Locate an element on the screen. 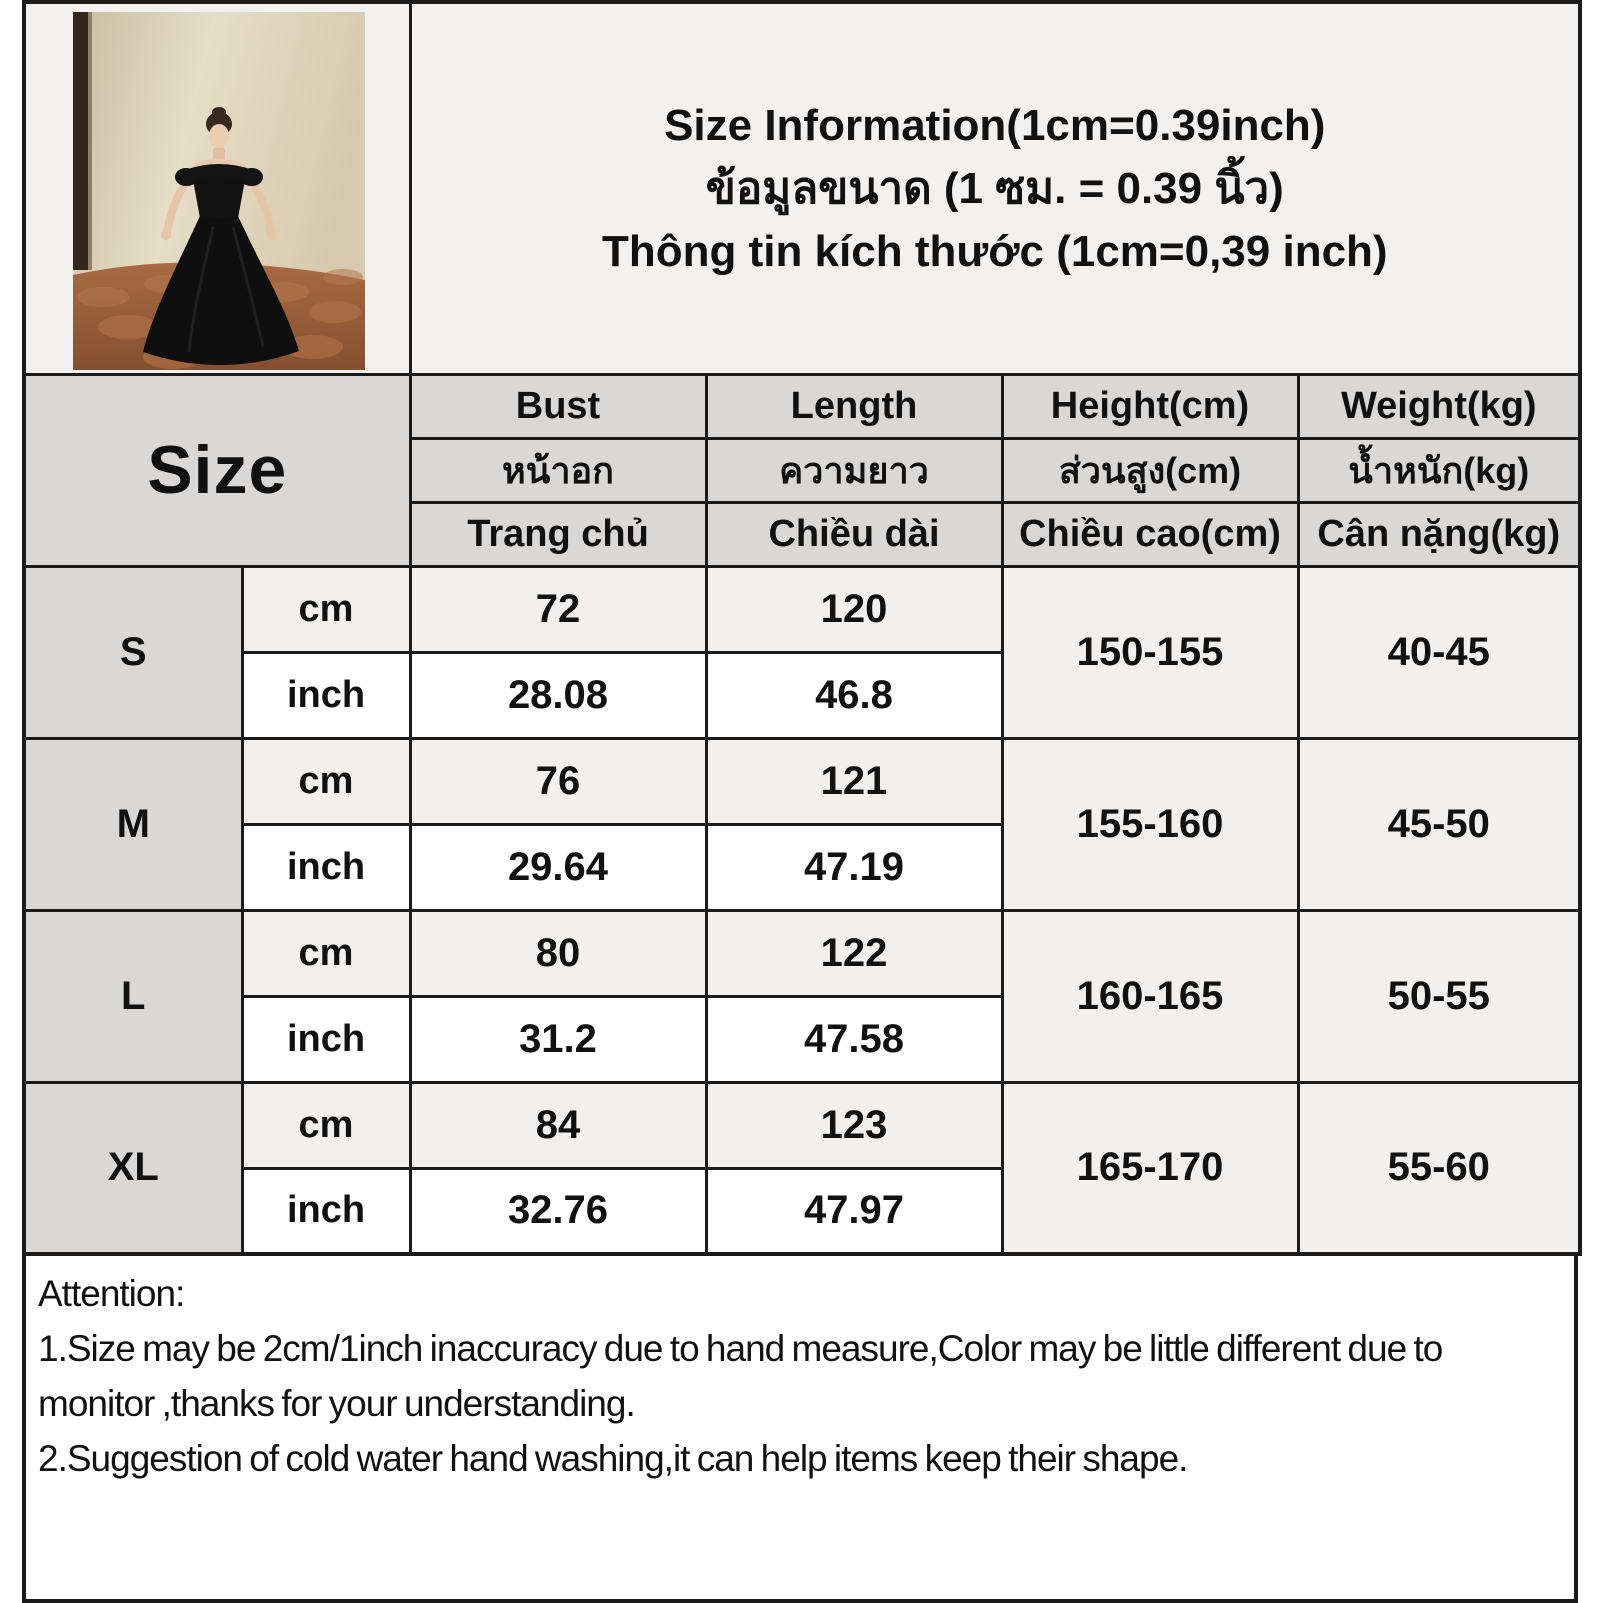  l-height-range: 160-165 is located at coordinates (1150, 996).